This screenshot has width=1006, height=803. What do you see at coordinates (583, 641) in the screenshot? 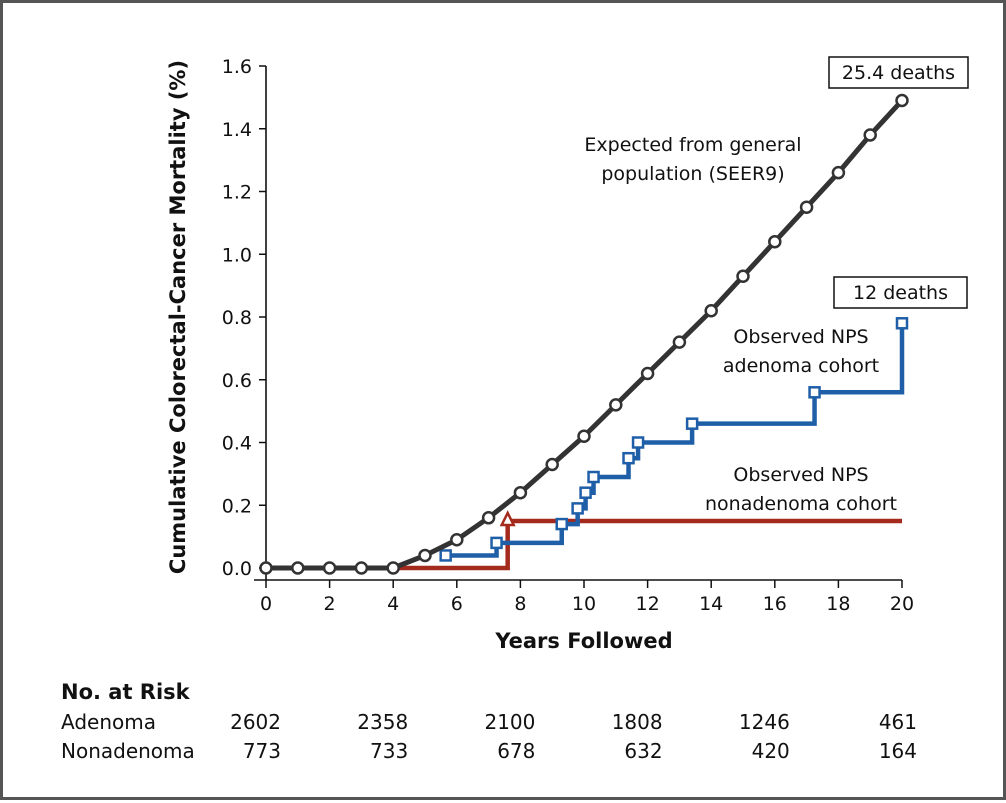
I see `x-axis-title: Years Followed` at bounding box center [583, 641].